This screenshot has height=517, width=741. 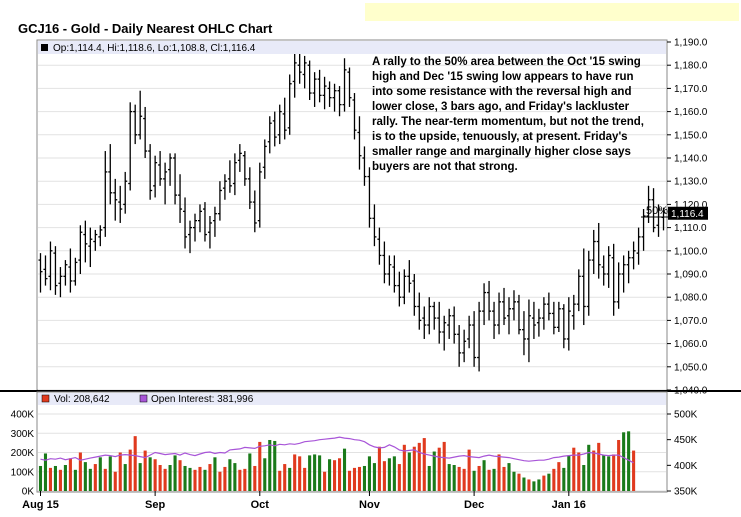 I want to click on last-price-value: 1,116.4, so click(x=687, y=214).